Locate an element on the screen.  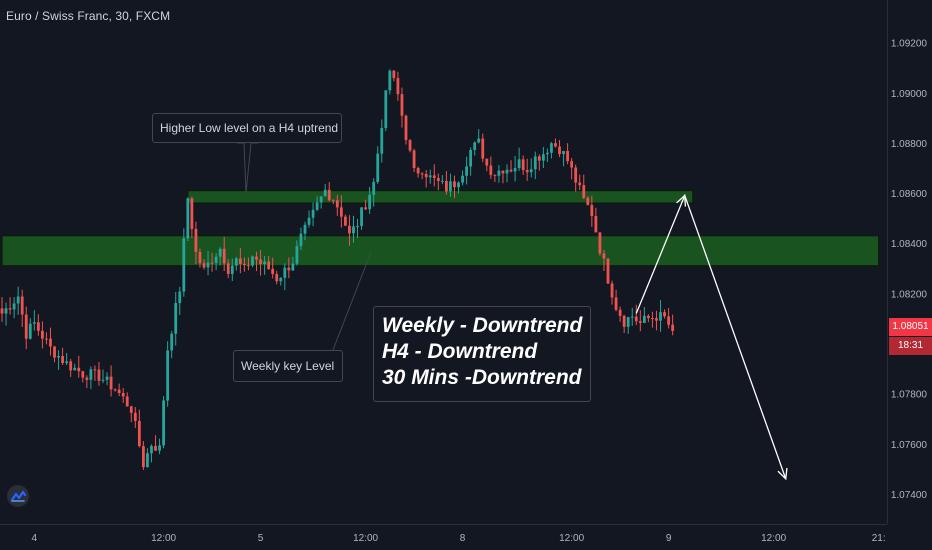
axis-corner is located at coordinates (909, 537).